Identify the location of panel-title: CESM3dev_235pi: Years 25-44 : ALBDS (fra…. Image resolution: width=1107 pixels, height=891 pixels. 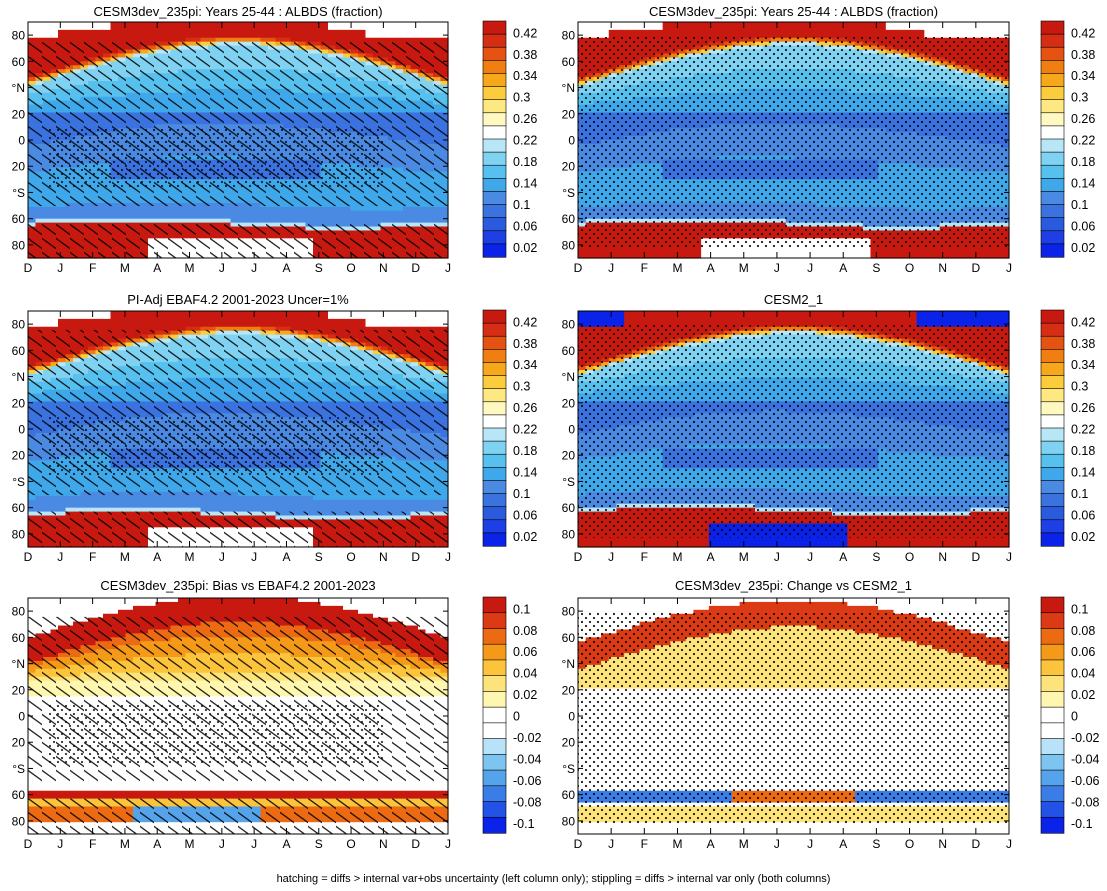
(793, 11).